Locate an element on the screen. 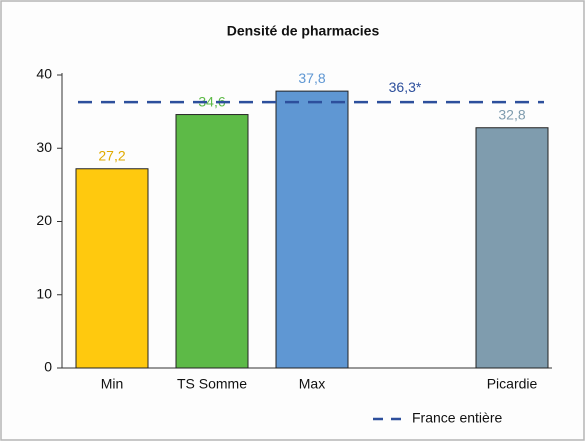  y-tick-label: 0 is located at coordinates (48, 367).